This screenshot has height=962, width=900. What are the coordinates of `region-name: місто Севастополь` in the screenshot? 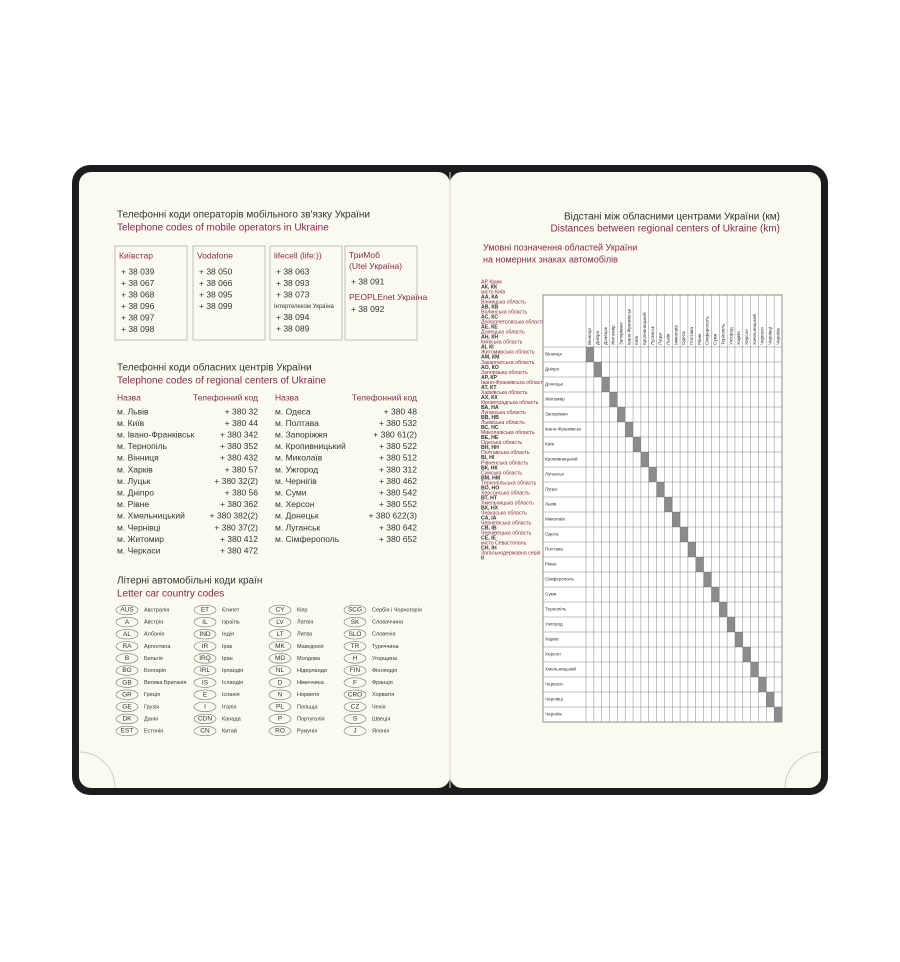 It's located at (504, 544).